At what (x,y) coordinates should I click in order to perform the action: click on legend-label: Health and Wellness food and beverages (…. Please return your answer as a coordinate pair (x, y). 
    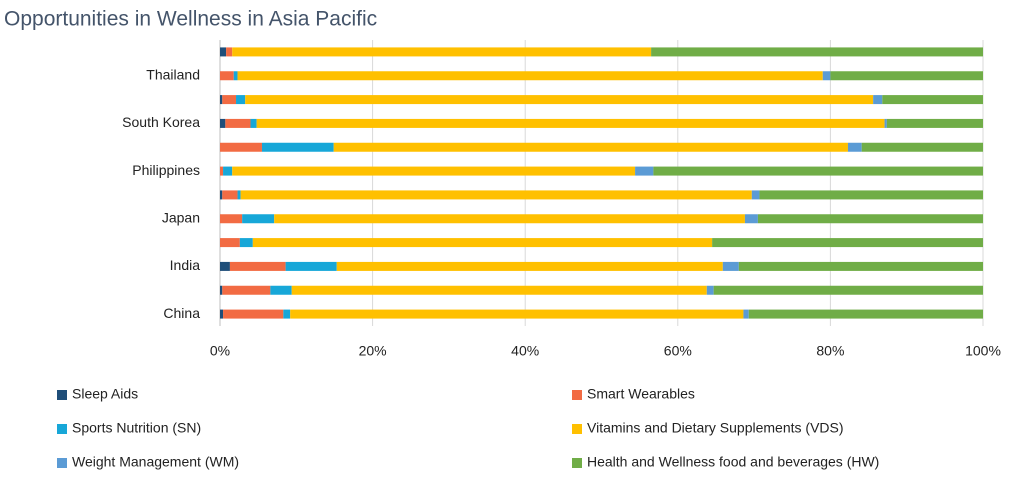
    Looking at the image, I should click on (733, 462).